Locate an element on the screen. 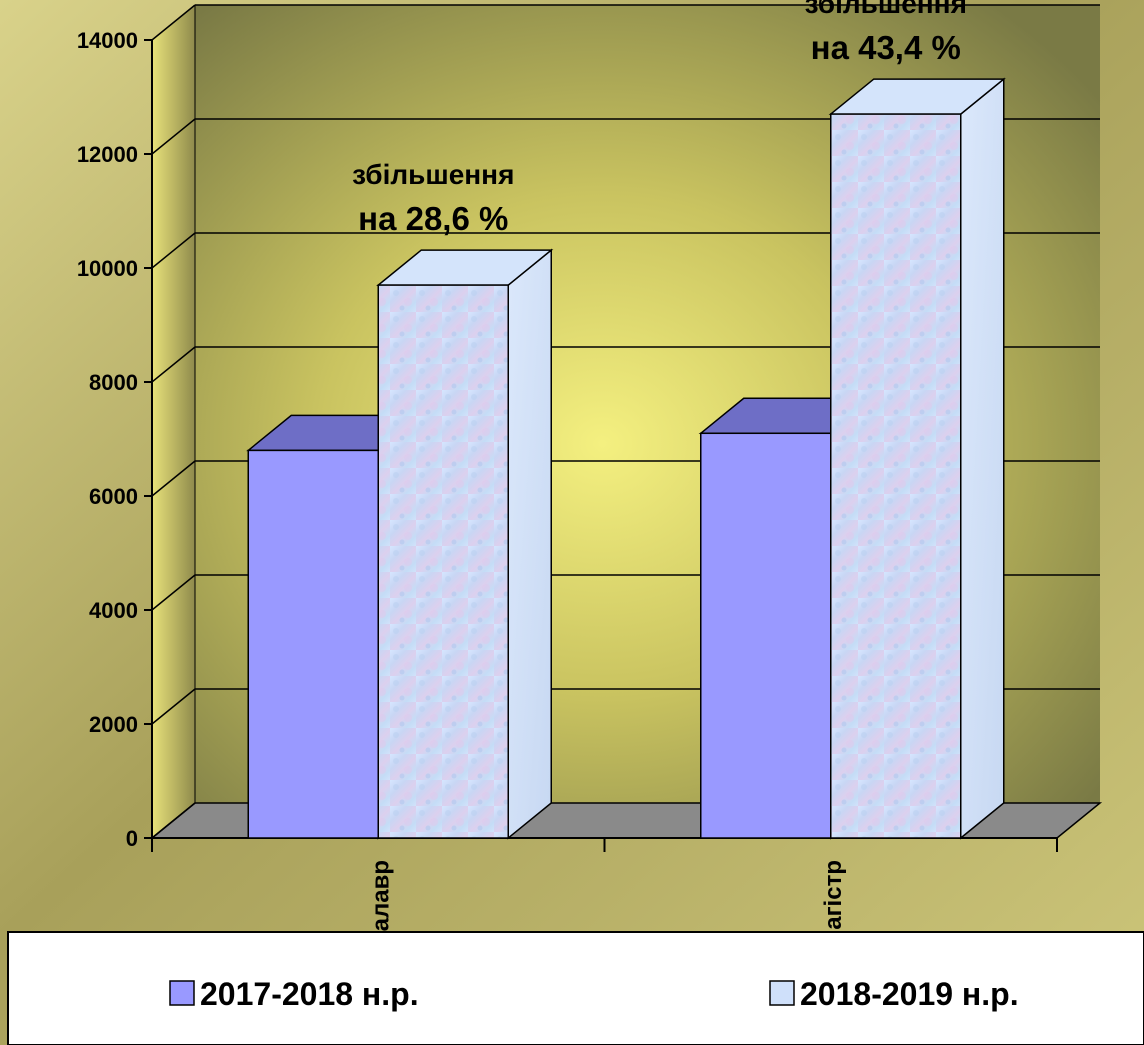 The image size is (1144, 1045). annotation-line2: на 28,6 % is located at coordinates (433, 218).